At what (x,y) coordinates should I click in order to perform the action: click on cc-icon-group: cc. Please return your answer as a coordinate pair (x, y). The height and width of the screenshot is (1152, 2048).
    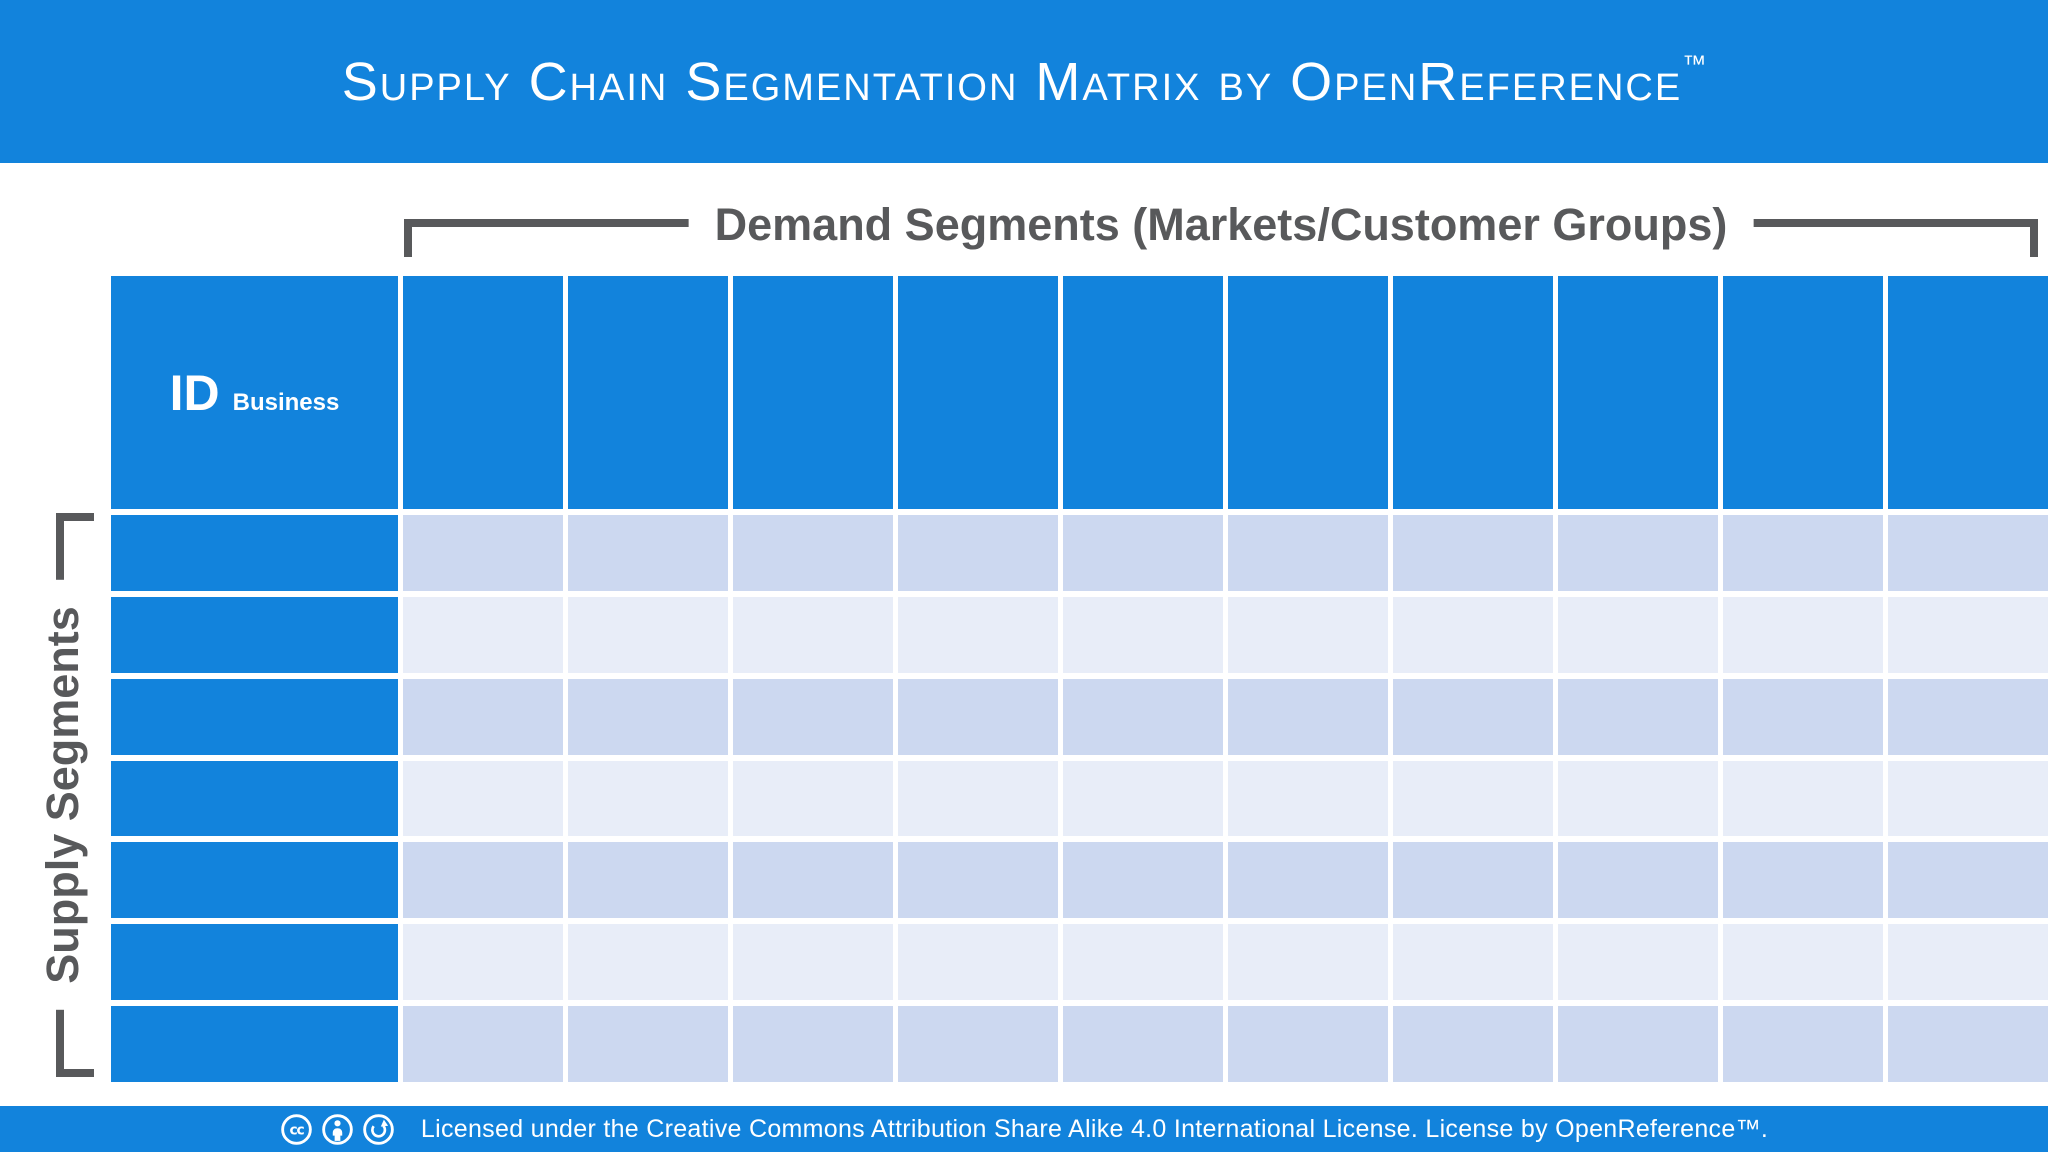
    Looking at the image, I should click on (337, 1129).